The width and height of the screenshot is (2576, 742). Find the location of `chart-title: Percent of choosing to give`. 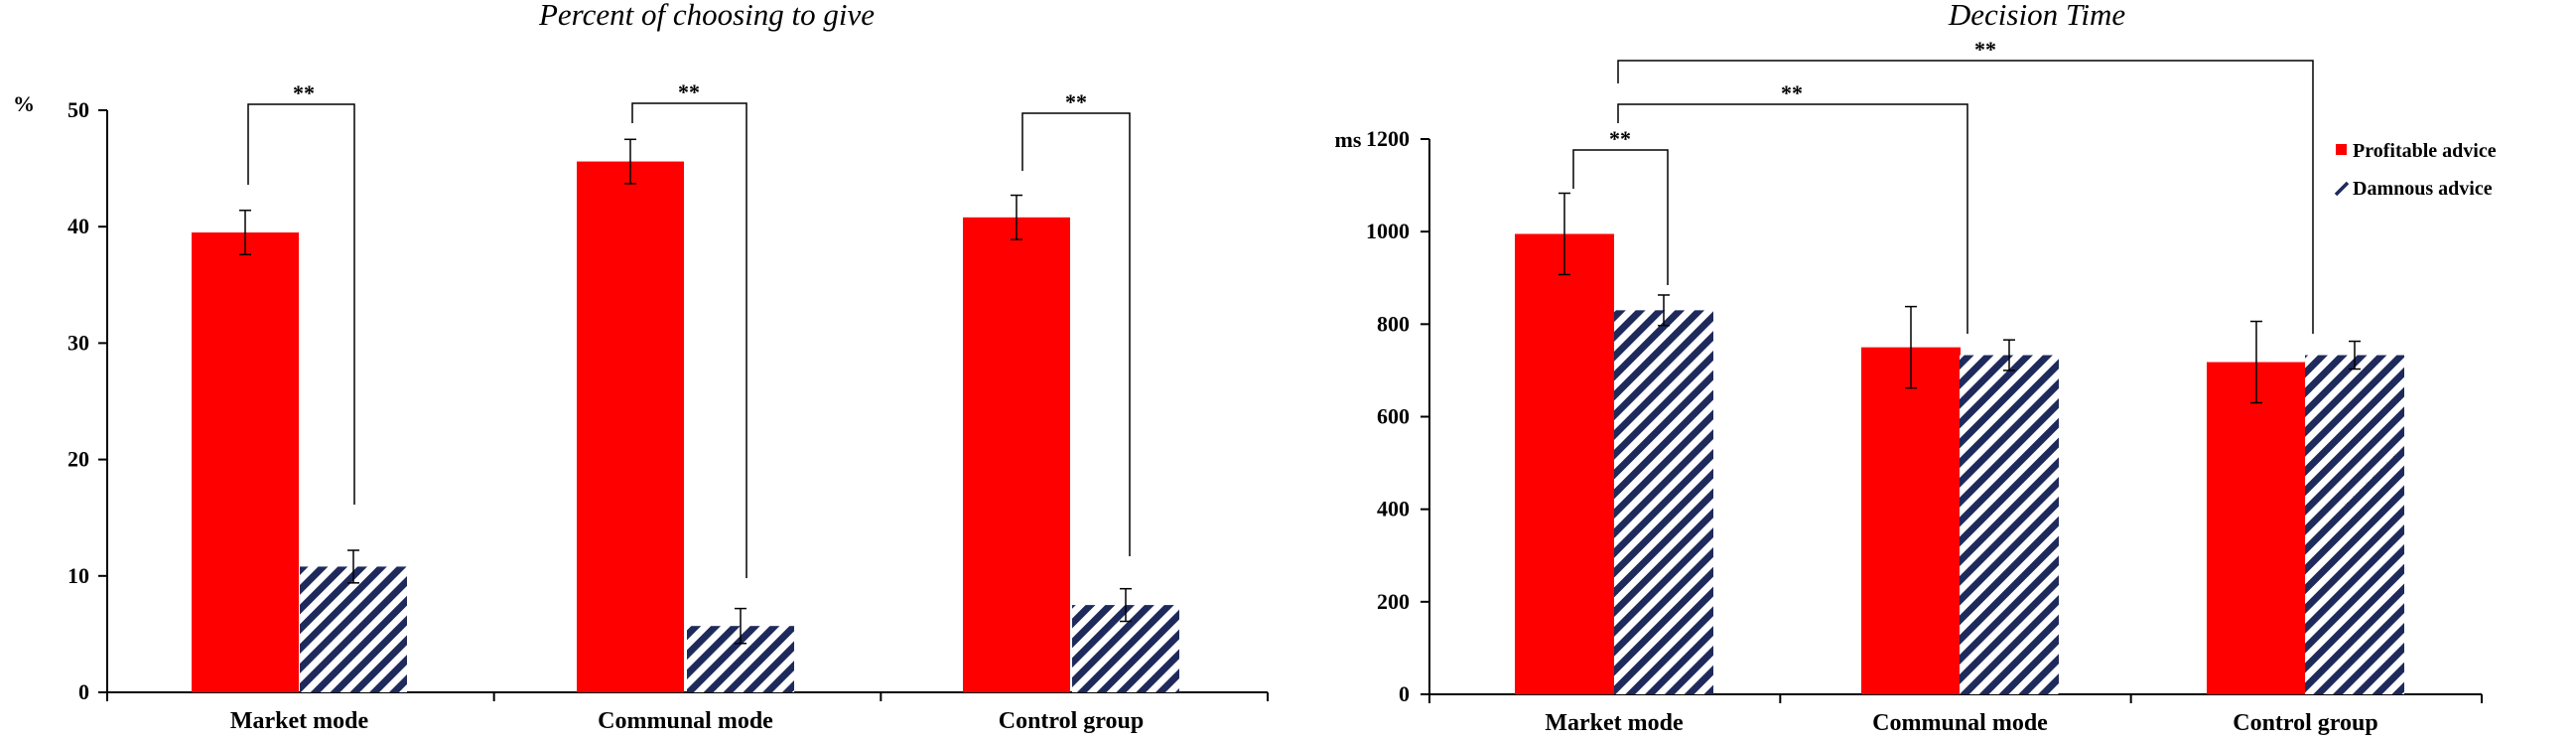

chart-title: Percent of choosing to give is located at coordinates (706, 16).